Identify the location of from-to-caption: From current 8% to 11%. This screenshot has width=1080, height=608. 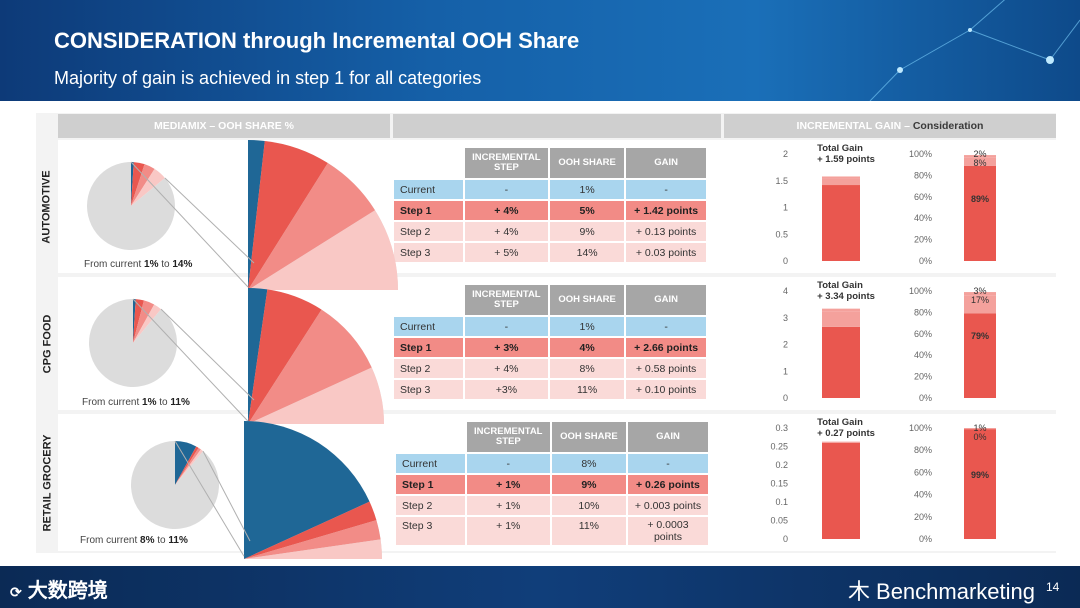
(134, 540).